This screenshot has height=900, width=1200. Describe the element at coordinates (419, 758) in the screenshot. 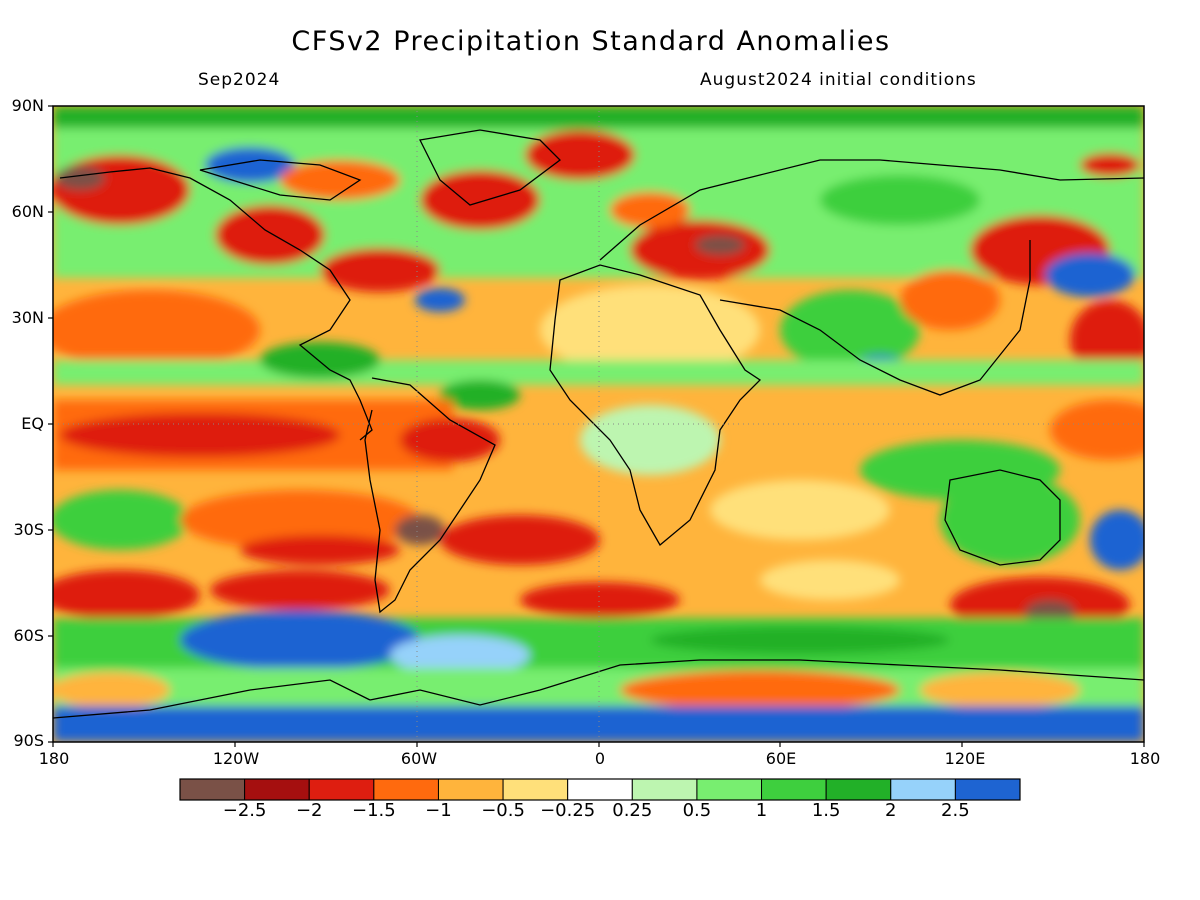

I see `lon-label-60w: 60W` at that location.